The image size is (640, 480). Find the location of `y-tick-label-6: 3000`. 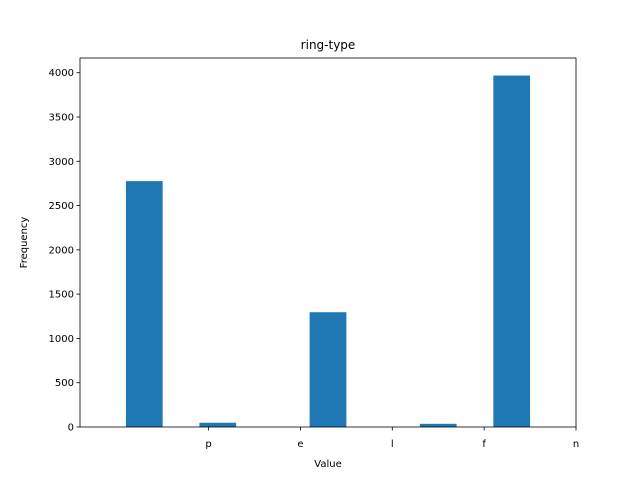

y-tick-label-6: 3000 is located at coordinates (61, 162).